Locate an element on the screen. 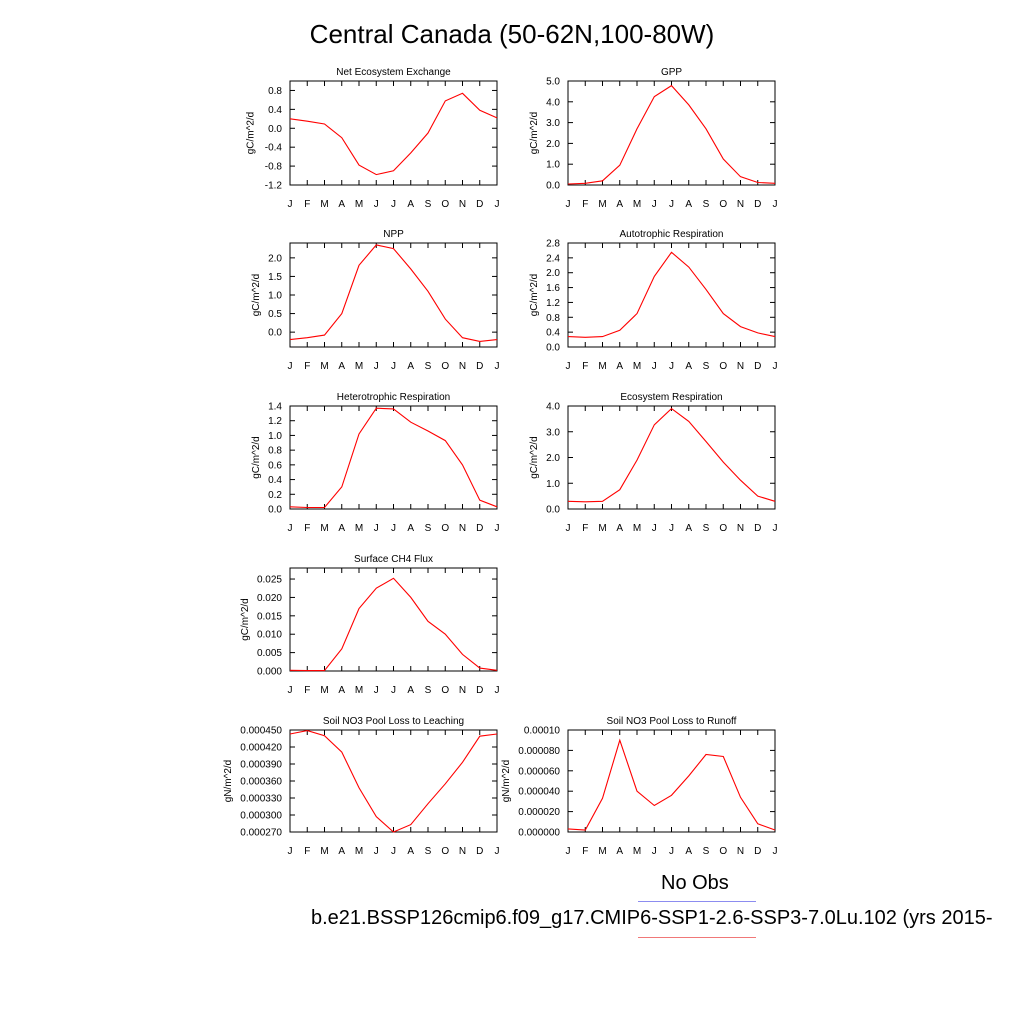 The width and height of the screenshot is (1024, 1024). y-tick-label: 1.2 is located at coordinates (553, 303).